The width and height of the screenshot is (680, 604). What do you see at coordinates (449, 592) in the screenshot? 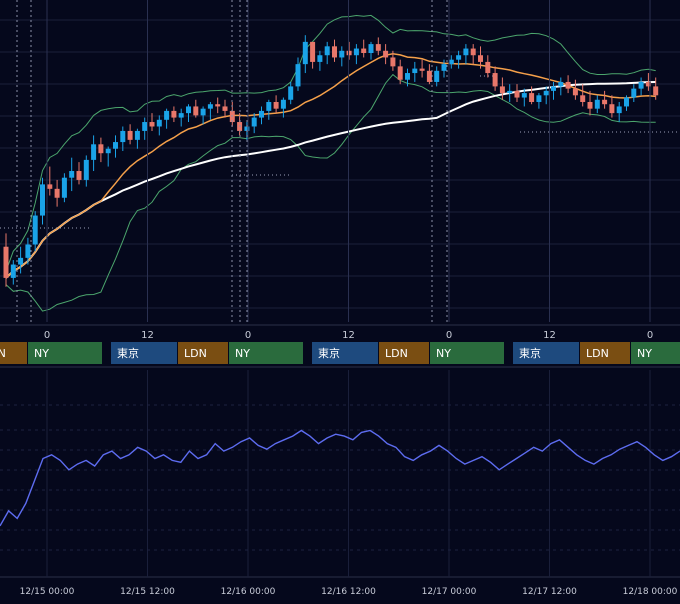
I see `date-tick-label: 12/17 00:00` at bounding box center [449, 592].